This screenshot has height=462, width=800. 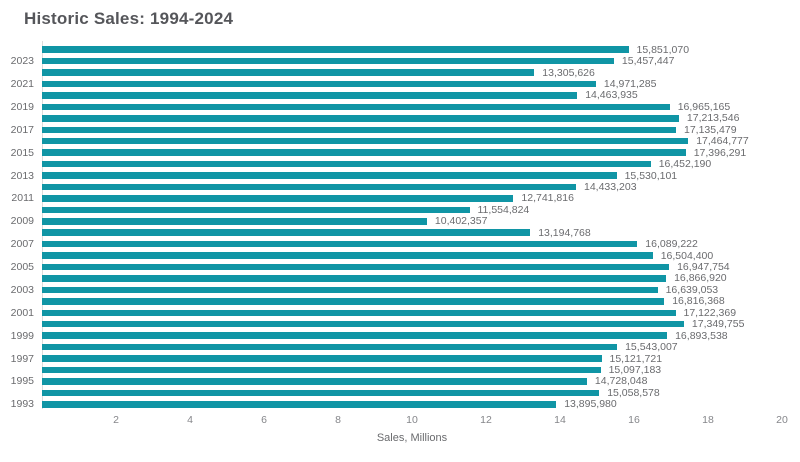 What do you see at coordinates (278, 198) in the screenshot?
I see `bar-2011` at bounding box center [278, 198].